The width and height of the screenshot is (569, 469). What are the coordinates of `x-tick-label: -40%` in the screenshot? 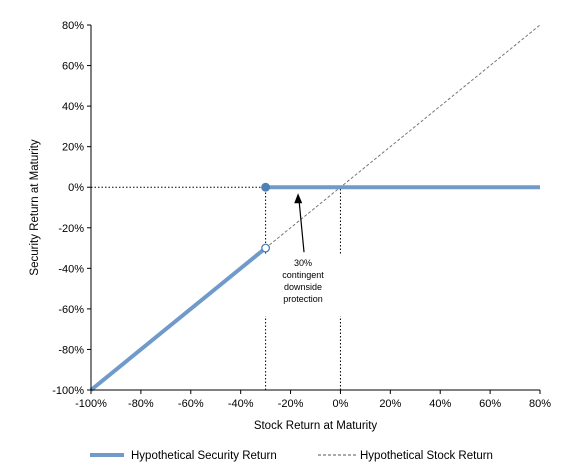 It's located at (241, 404).